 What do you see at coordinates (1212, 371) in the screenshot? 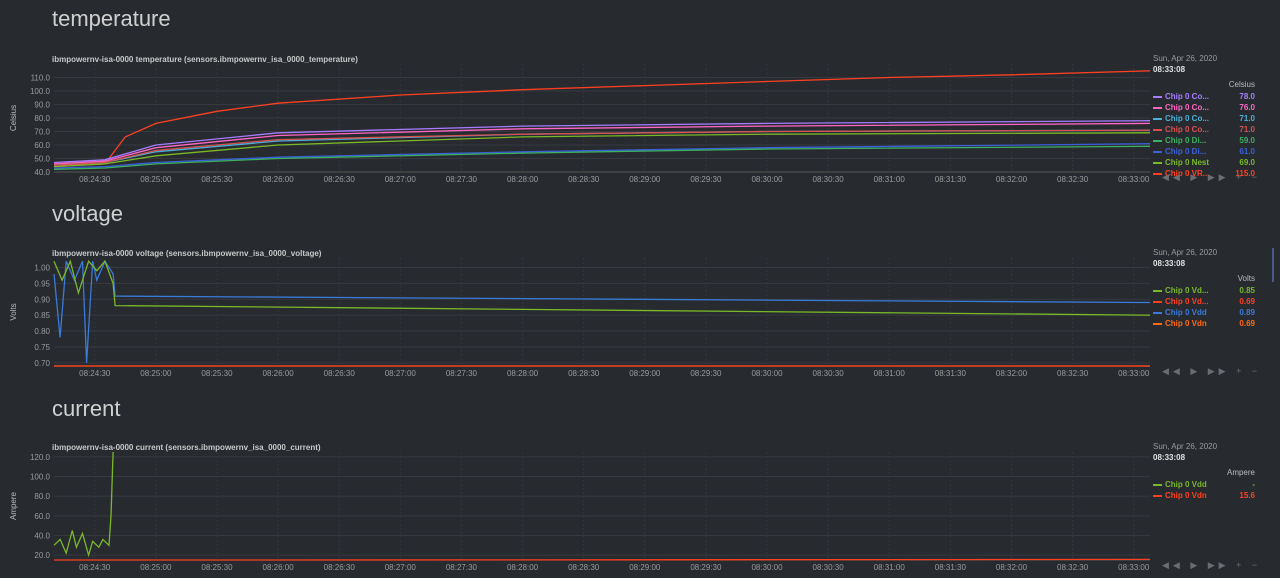
I see `voltage-chart-controls: ◀◀ ▶ ▶▶ + −` at bounding box center [1212, 371].